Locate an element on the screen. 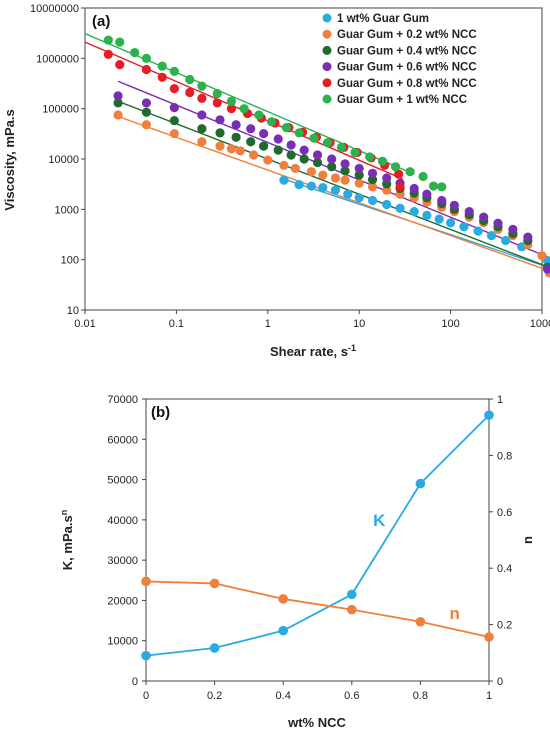  y-ticks-a: 10 100 1000 10000 100000 1000000 10000000 is located at coordinates (57, 160).